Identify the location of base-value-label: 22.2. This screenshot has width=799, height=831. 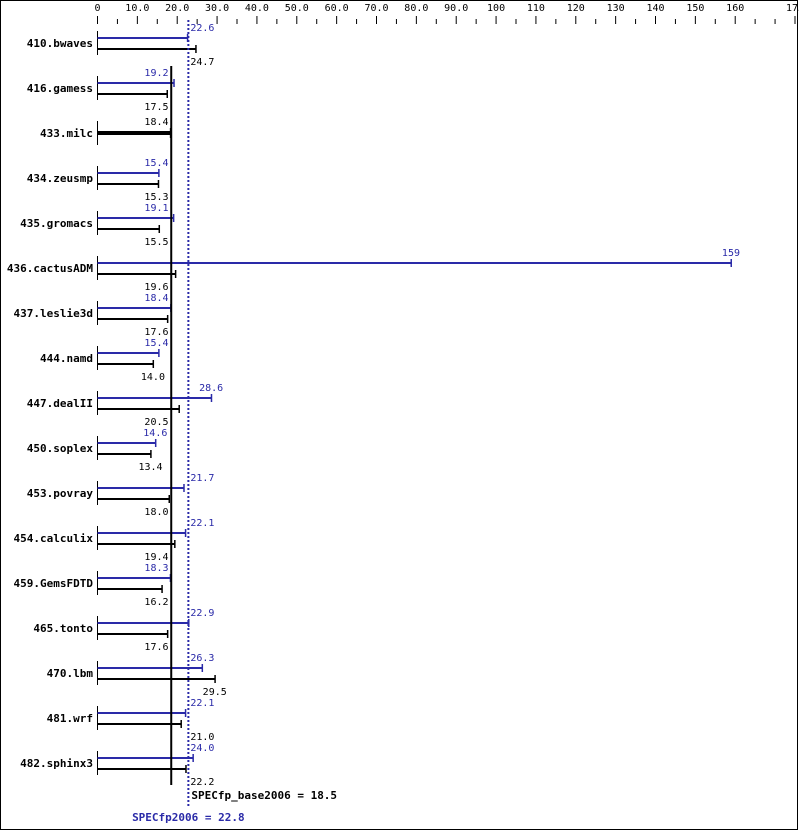
(202, 782).